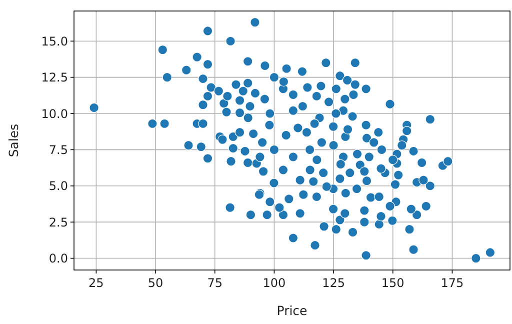  I want to click on x-tick-label: 175, so click(452, 283).